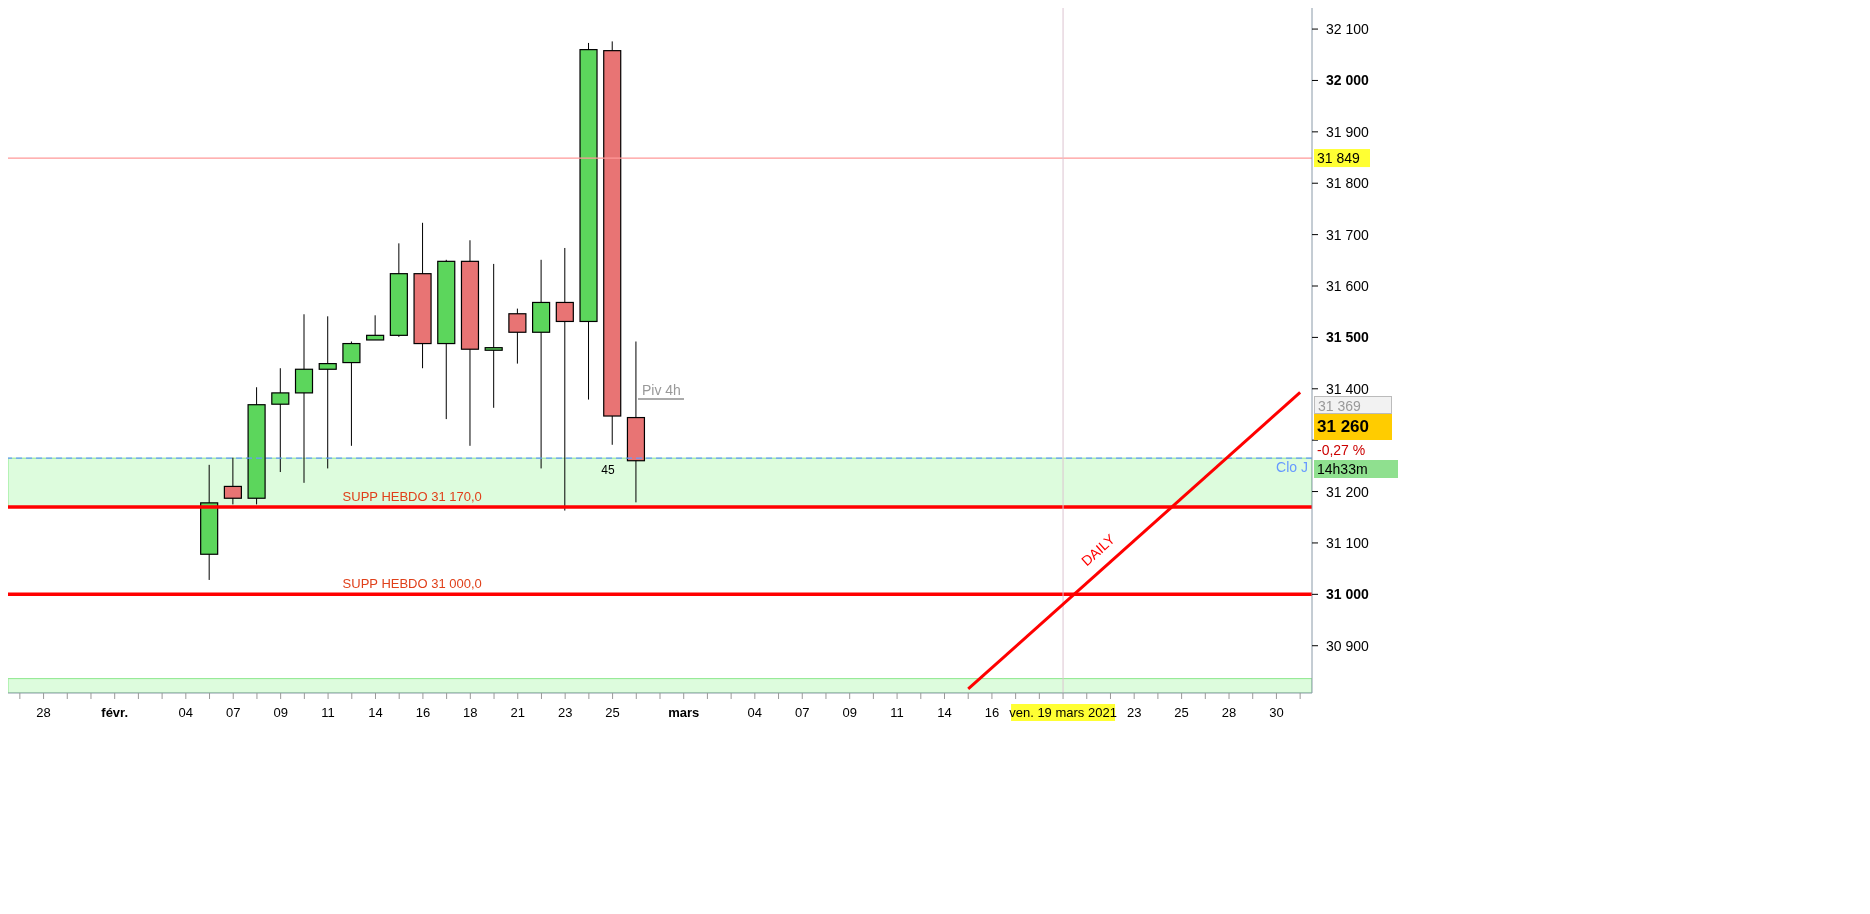 The image size is (1870, 914). I want to click on x-tick-label: févr., so click(115, 712).